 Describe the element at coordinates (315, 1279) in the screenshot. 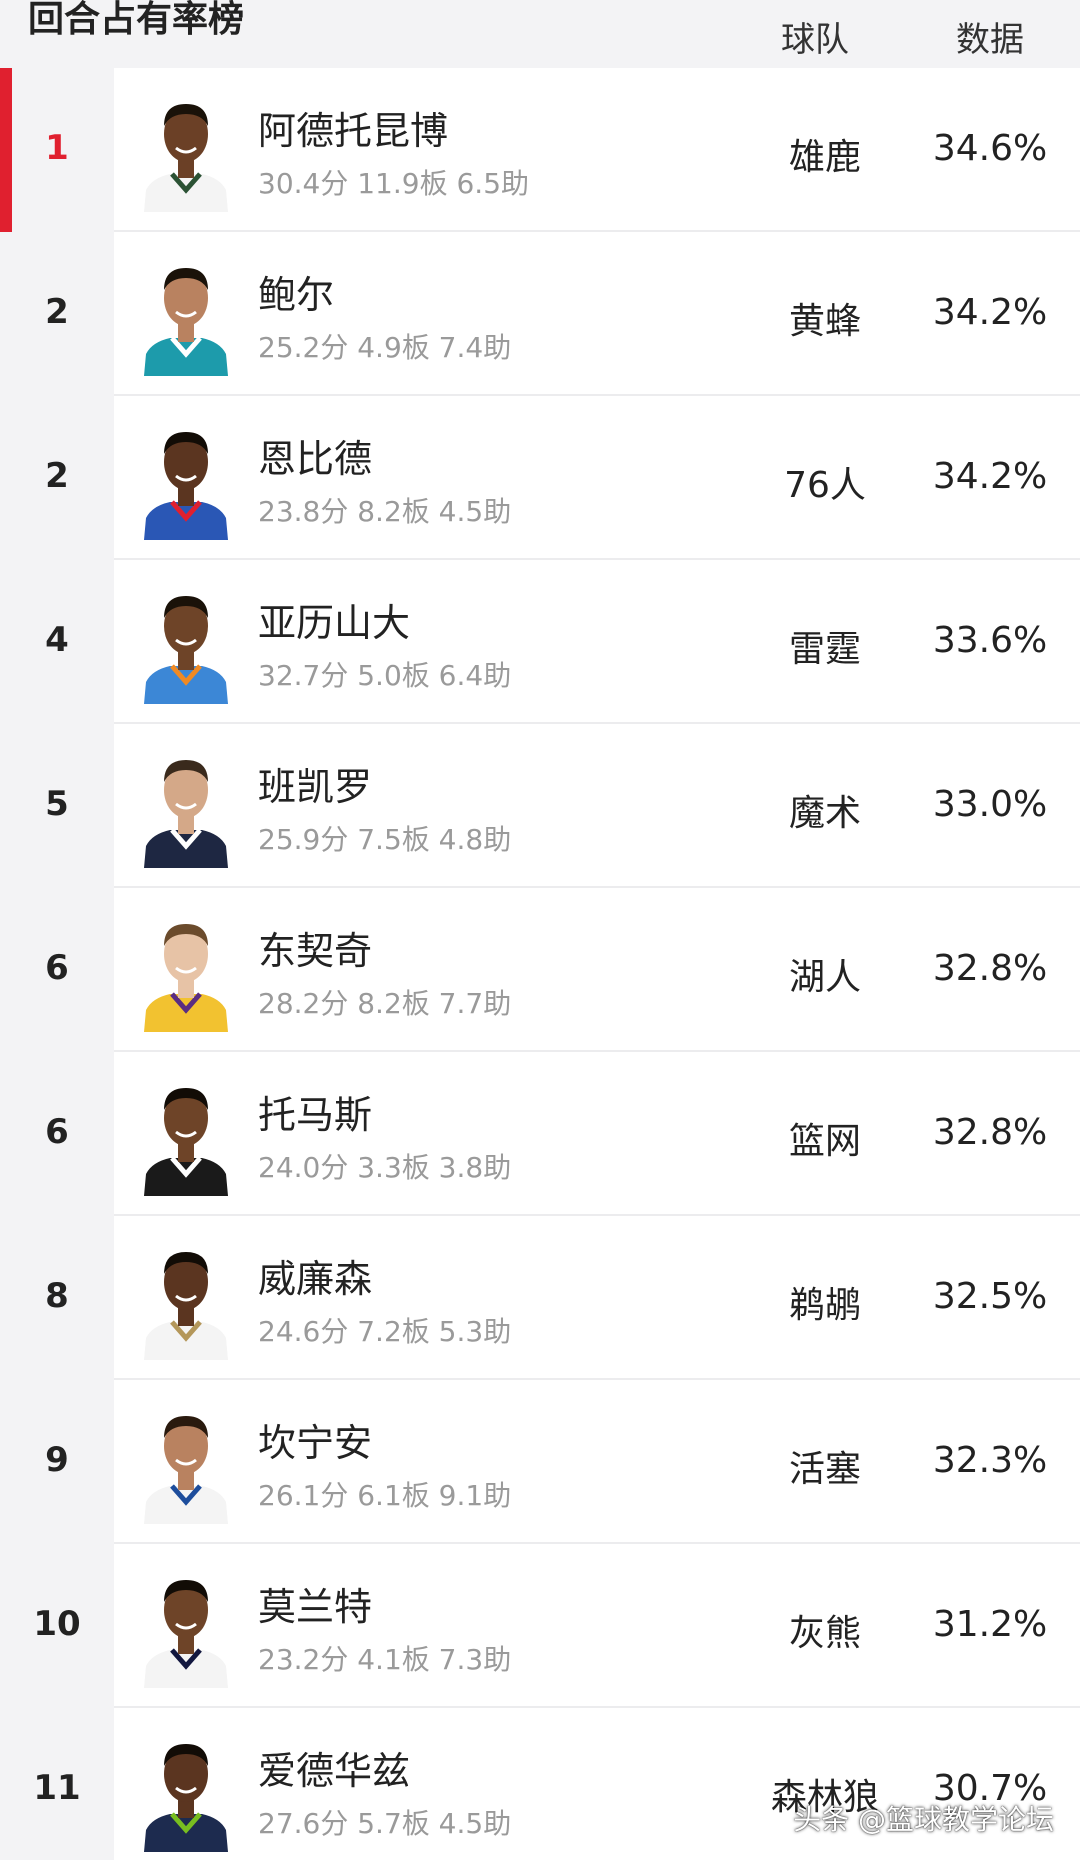

I see `player-name: 威廉森` at that location.